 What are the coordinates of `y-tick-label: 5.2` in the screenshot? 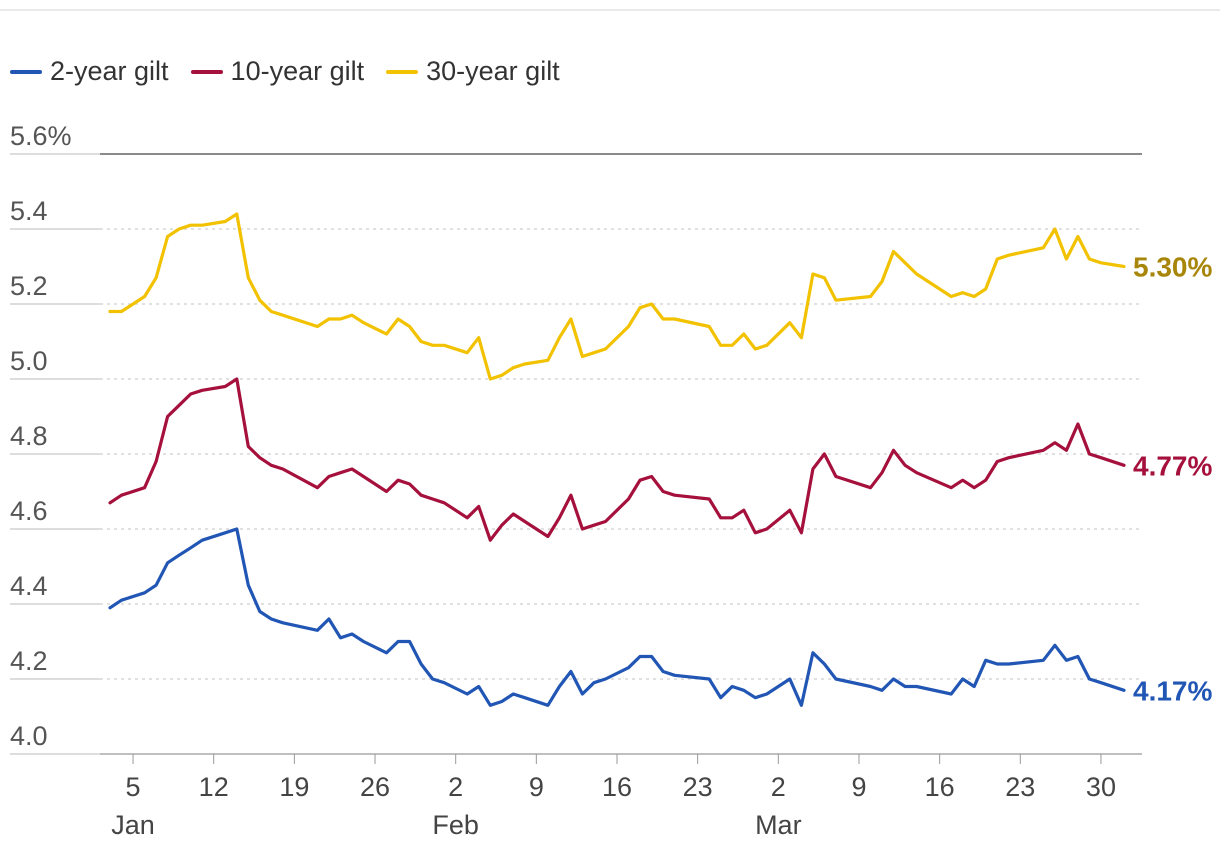 It's located at (29, 286).